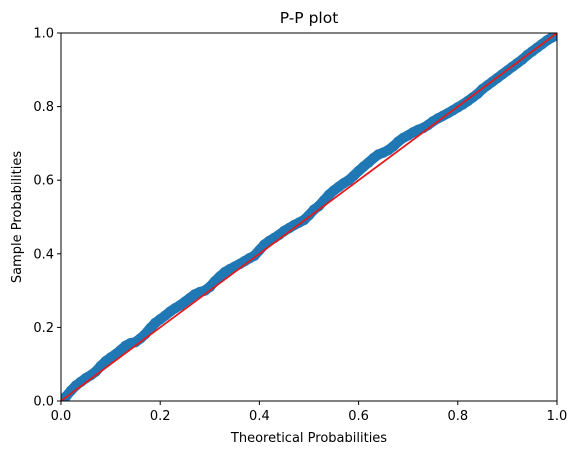 This screenshot has width=578, height=455. What do you see at coordinates (43, 254) in the screenshot?
I see `y-tick-label: 0.4` at bounding box center [43, 254].